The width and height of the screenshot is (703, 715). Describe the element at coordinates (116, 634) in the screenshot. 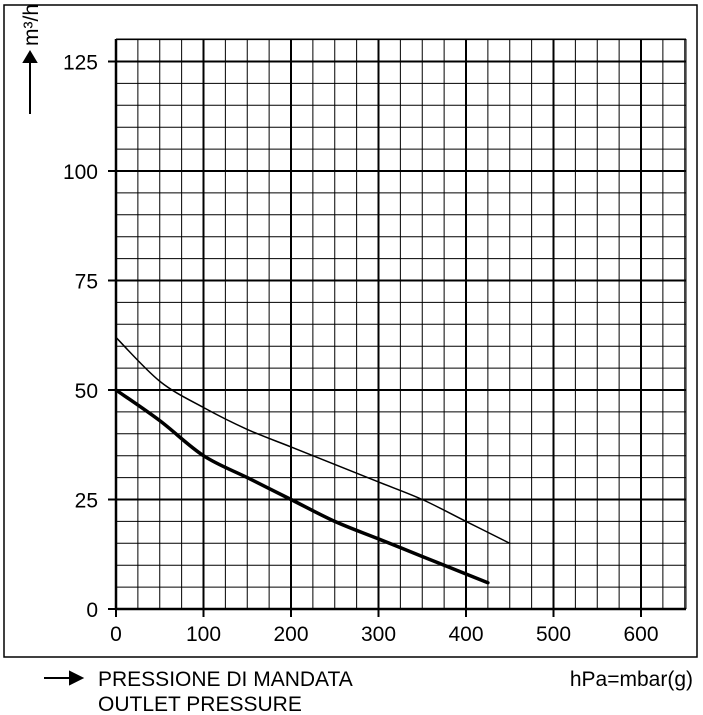

I see `x-tick-label: 0` at that location.